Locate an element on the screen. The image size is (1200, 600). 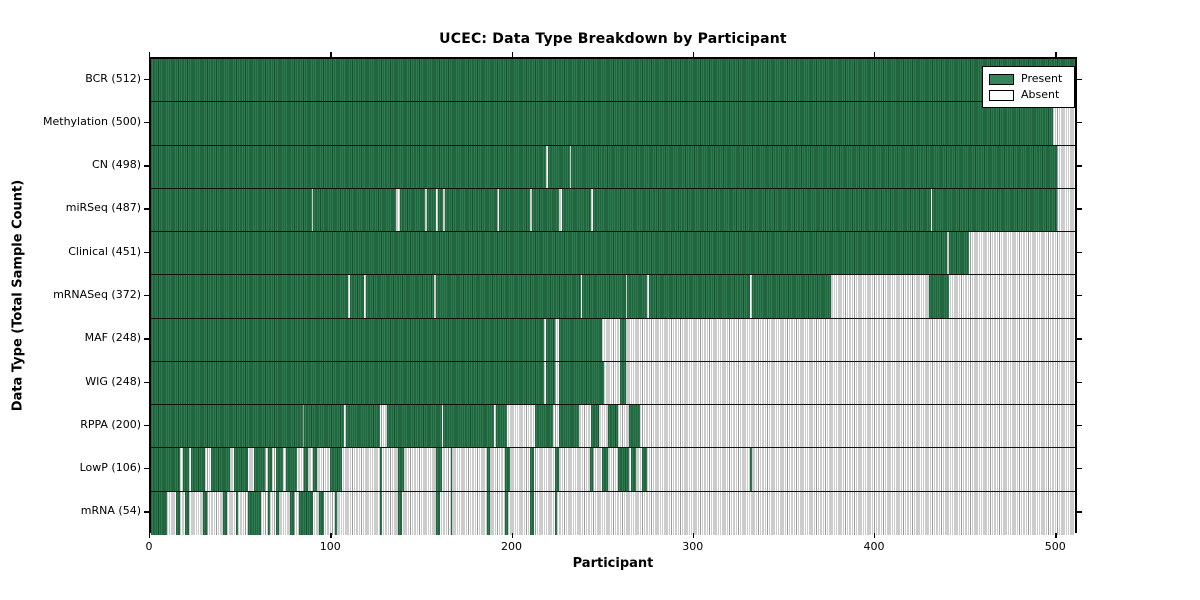
x-tick-label-300: 300 is located at coordinates (693, 546).